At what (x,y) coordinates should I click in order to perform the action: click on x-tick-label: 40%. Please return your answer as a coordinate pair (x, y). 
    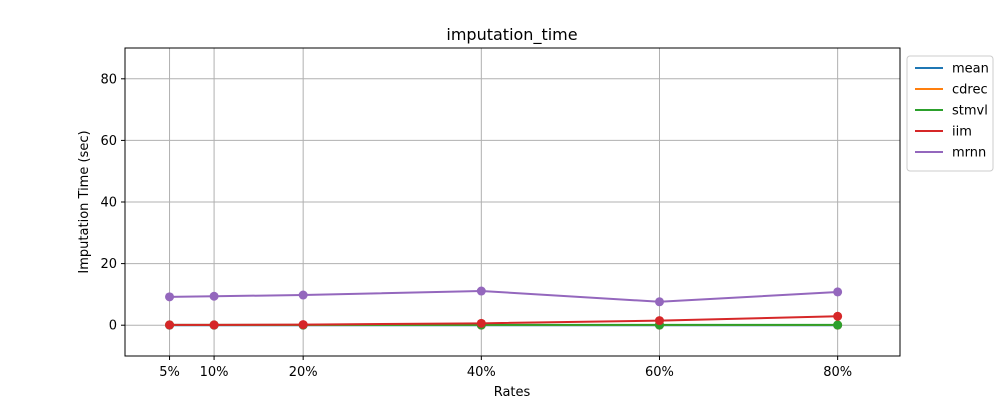
    Looking at the image, I should click on (481, 372).